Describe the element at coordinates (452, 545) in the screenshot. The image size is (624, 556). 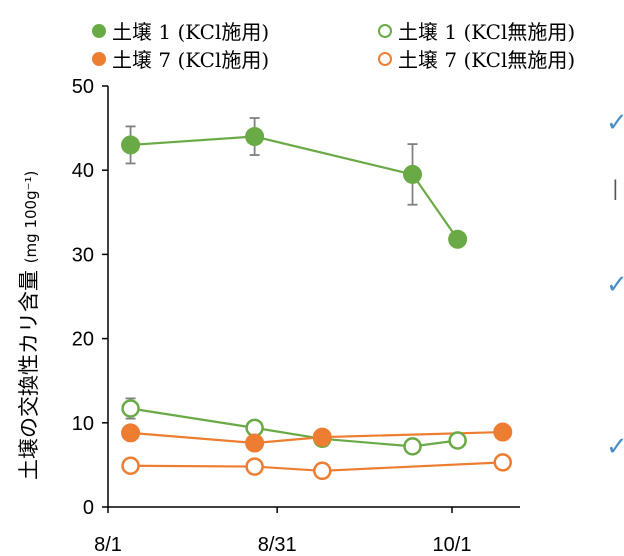
I see `x-tick-label: 10/1` at that location.